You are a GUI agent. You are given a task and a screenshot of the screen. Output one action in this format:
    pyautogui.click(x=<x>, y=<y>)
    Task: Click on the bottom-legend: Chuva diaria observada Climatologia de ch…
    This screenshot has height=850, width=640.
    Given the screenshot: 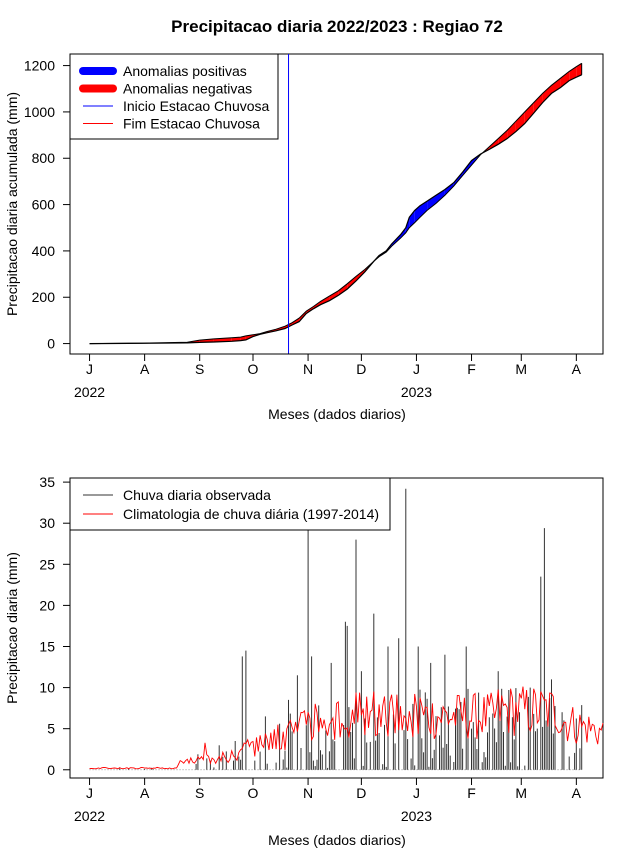 What is the action you would take?
    pyautogui.click(x=230, y=504)
    